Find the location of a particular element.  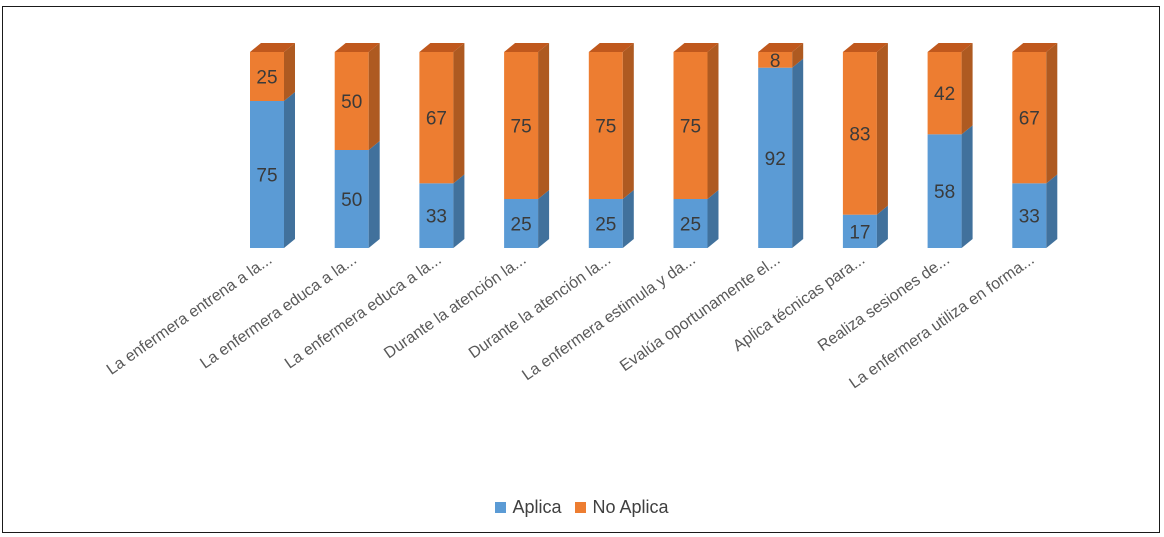

legend-swatch-aplica is located at coordinates (501, 507).